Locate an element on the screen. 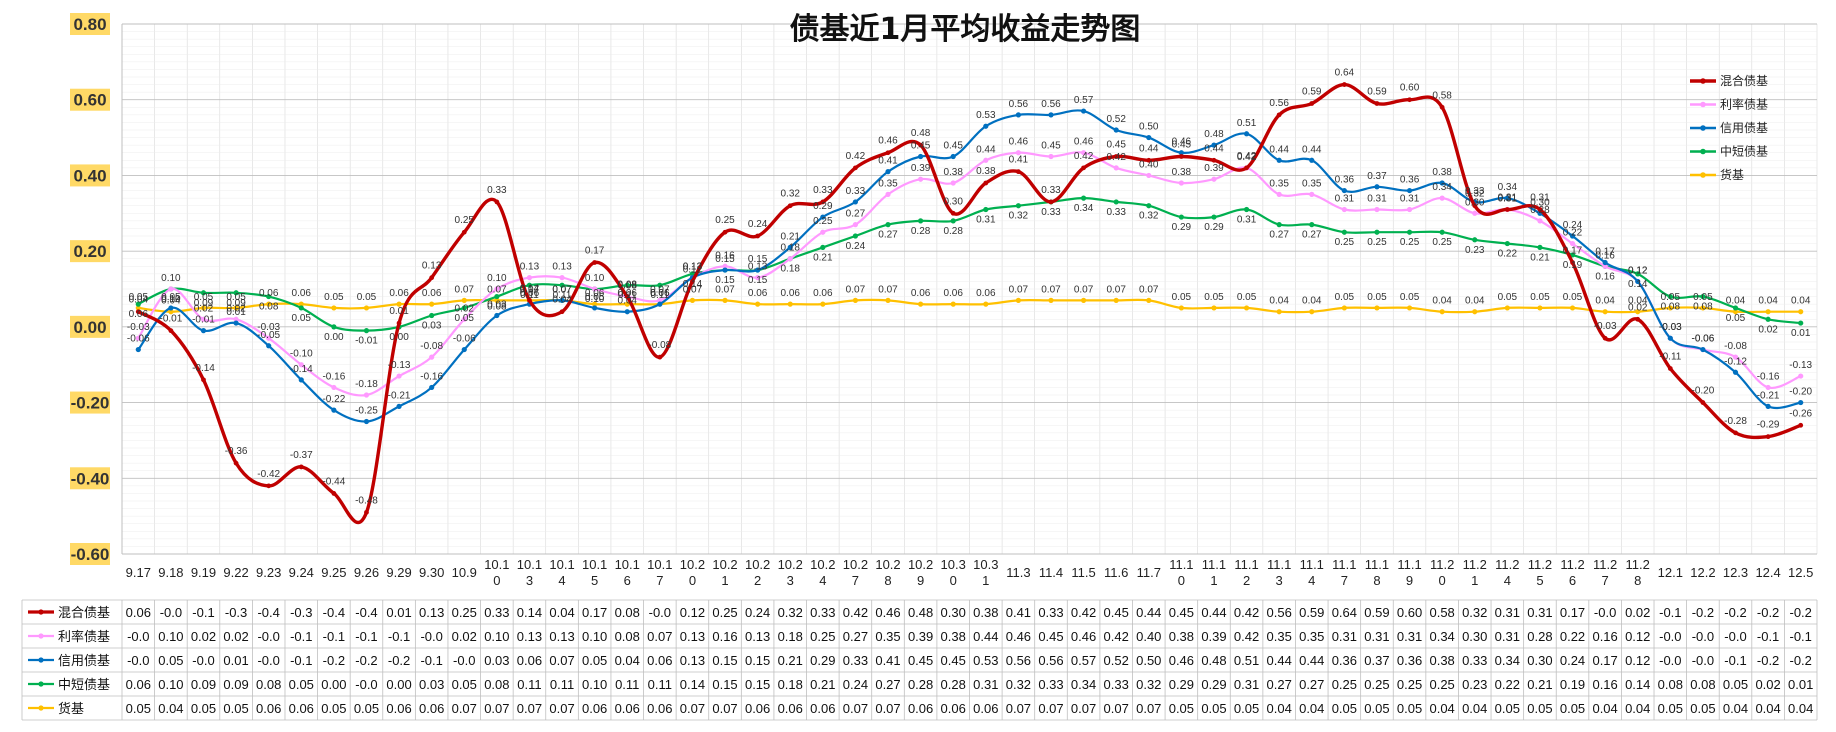 This screenshot has width=1836, height=732. x-tick-label: 12.2 is located at coordinates (1702, 572).